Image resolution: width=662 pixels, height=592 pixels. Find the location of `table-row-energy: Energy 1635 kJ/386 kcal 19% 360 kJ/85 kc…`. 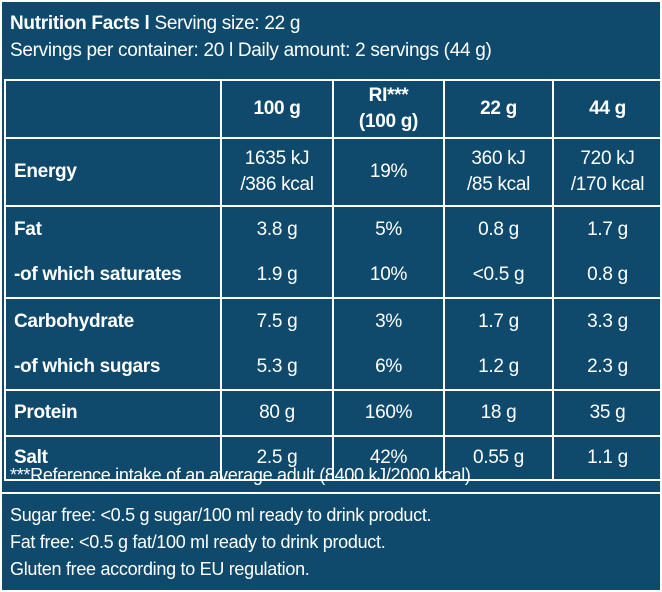

table-row-energy: Energy 1635 kJ/386 kcal 19% 360 kJ/85 kc… is located at coordinates (333, 172).